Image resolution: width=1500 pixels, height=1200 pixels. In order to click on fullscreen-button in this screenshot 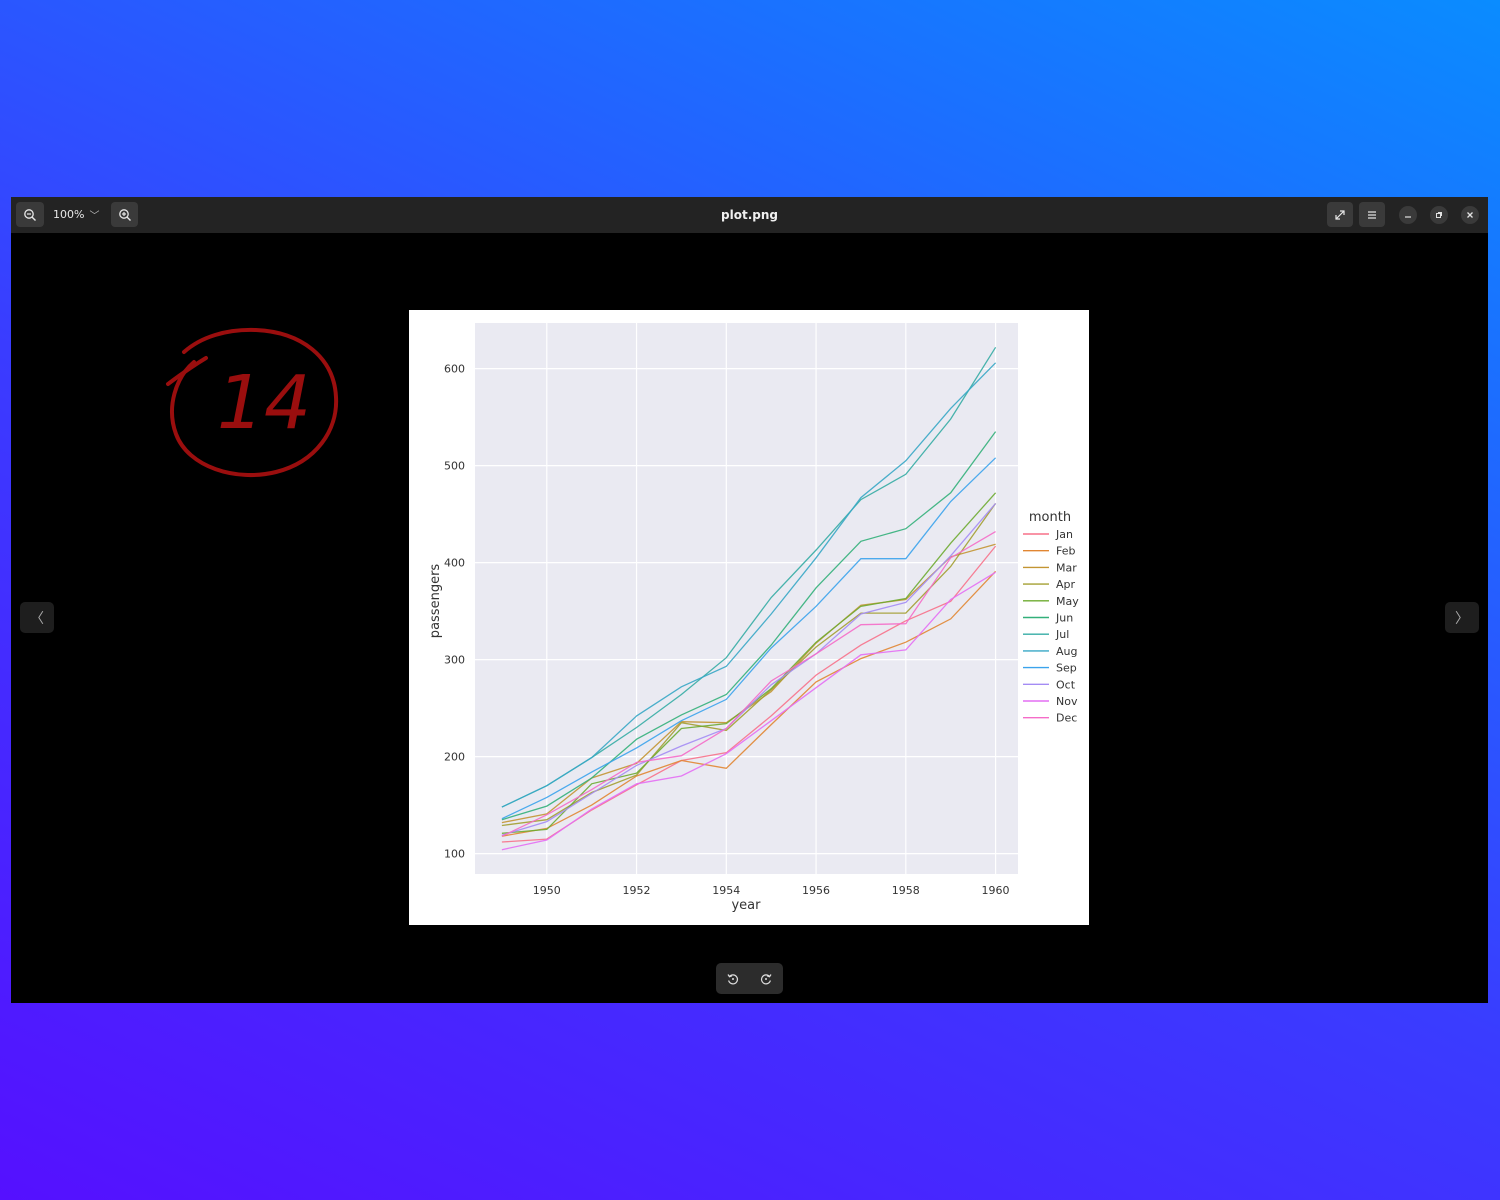, I will do `click(1340, 214)`.